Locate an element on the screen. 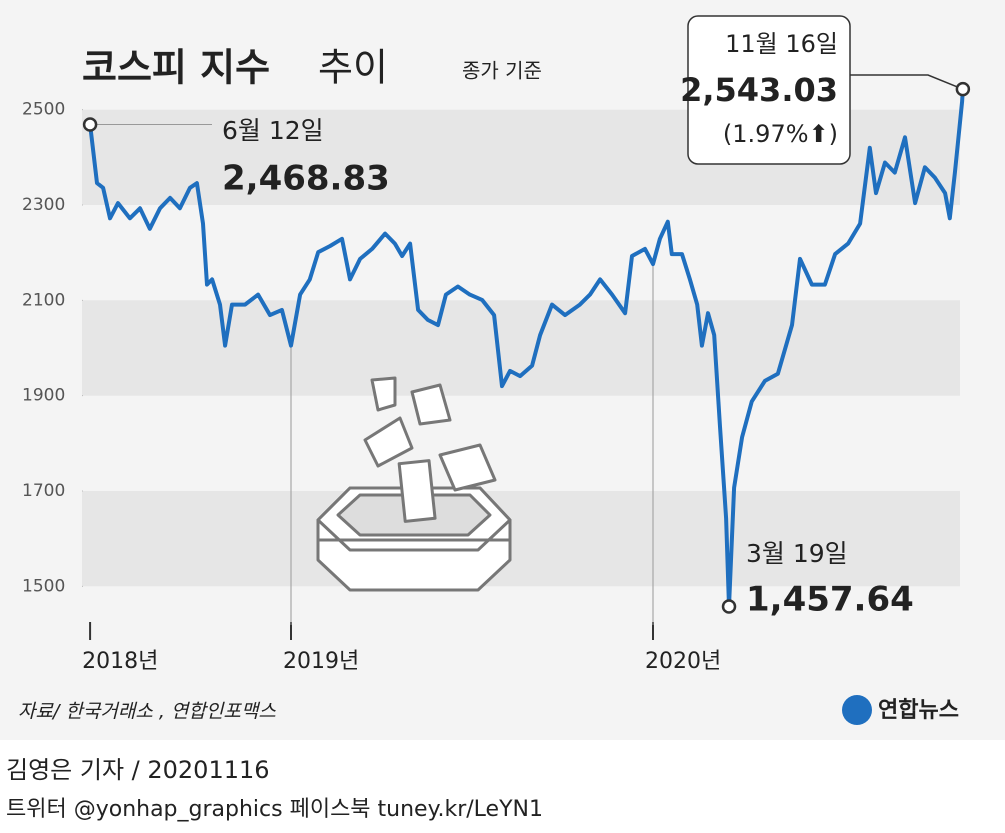  y-tick-label: 2500 is located at coordinates (43, 110).